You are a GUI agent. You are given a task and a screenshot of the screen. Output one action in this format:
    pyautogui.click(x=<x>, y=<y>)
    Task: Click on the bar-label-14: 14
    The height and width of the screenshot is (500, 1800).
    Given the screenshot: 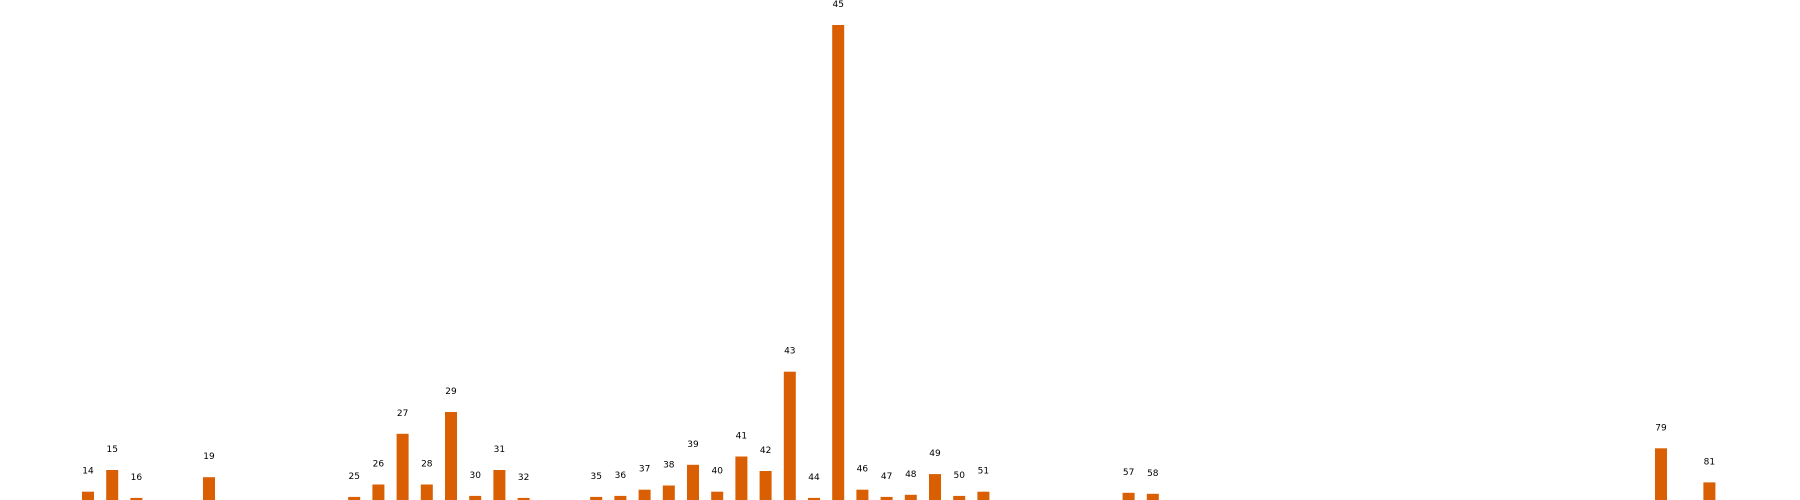 What is the action you would take?
    pyautogui.click(x=88, y=472)
    